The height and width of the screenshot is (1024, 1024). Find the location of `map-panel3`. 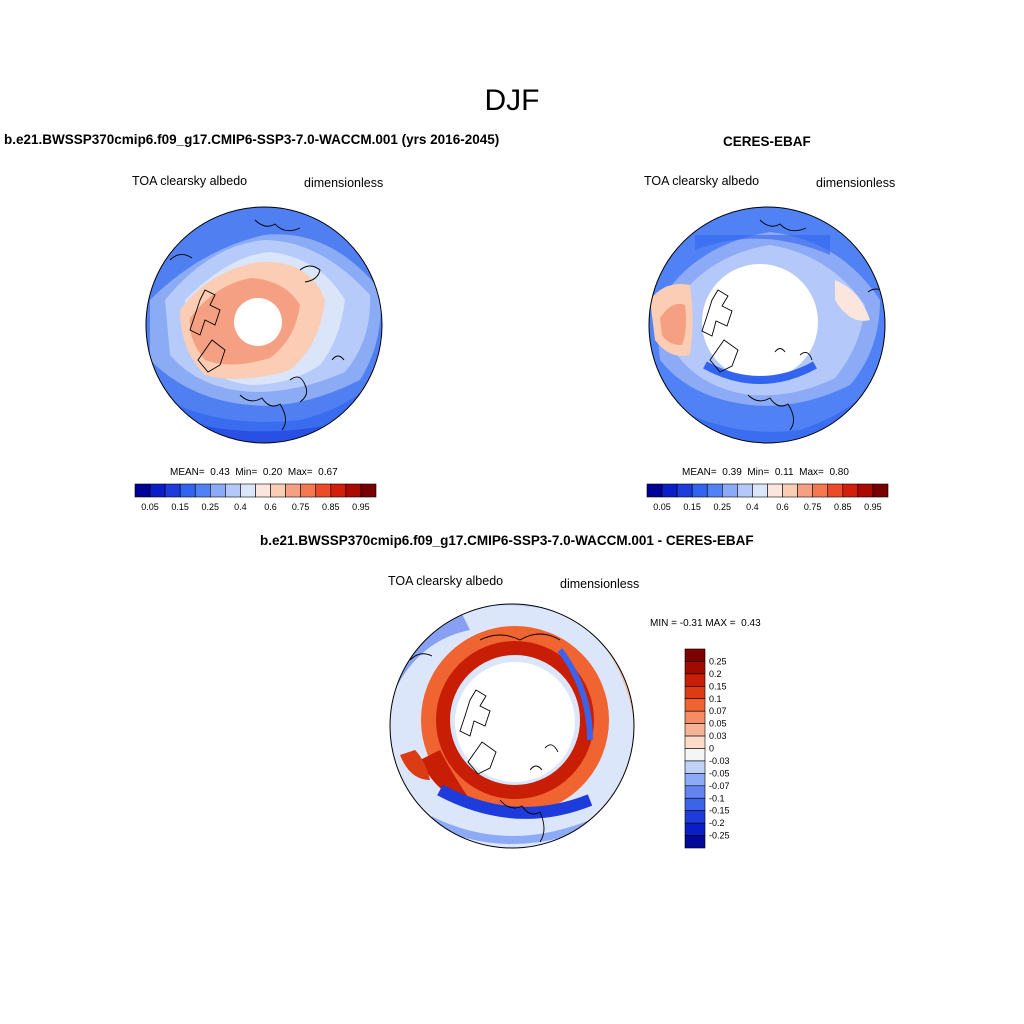

map-panel3 is located at coordinates (512, 726).